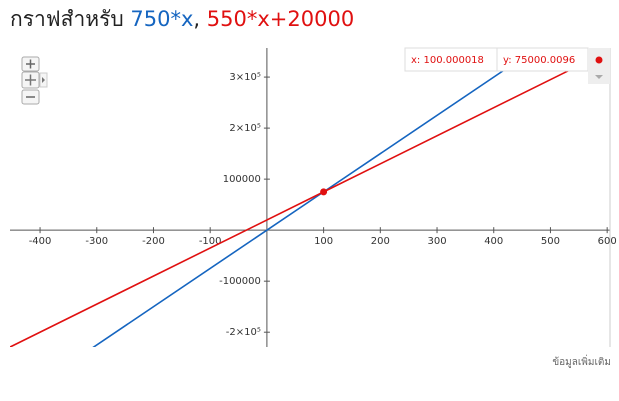  Describe the element at coordinates (244, 128) in the screenshot. I see `y-tick-label: 2×10⁵` at that location.